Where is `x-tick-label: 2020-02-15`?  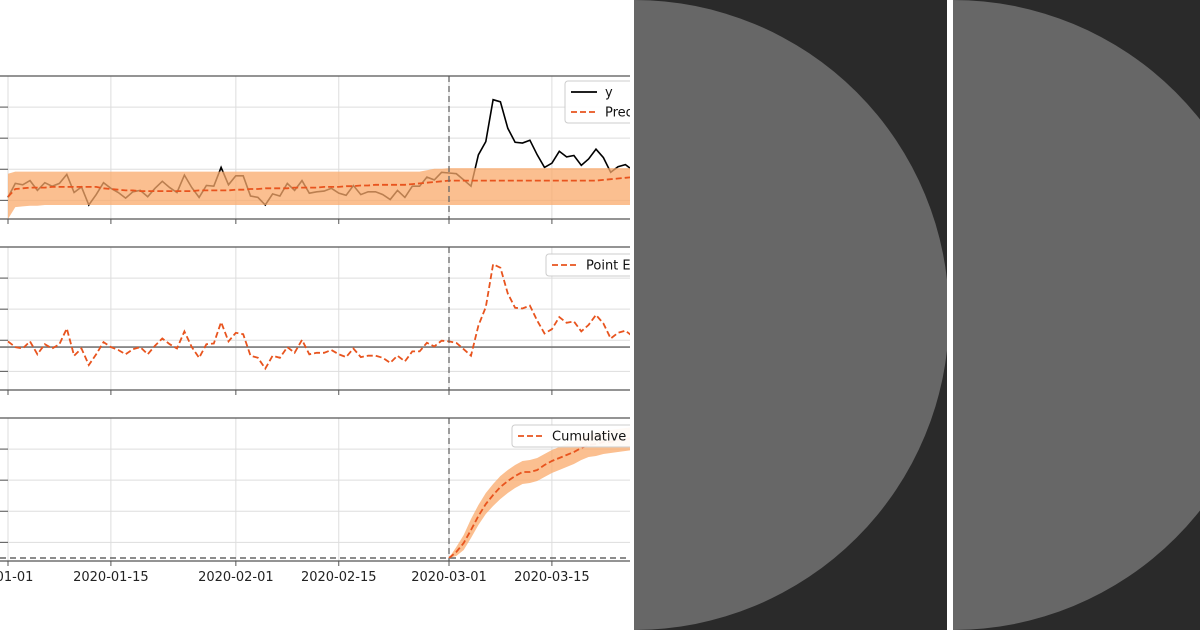 x-tick-label: 2020-02-15 is located at coordinates (339, 577).